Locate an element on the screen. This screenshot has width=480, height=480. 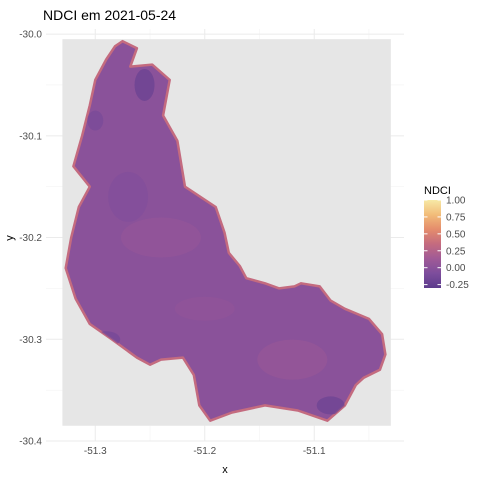
y-axis-title: y is located at coordinates (10, 238).